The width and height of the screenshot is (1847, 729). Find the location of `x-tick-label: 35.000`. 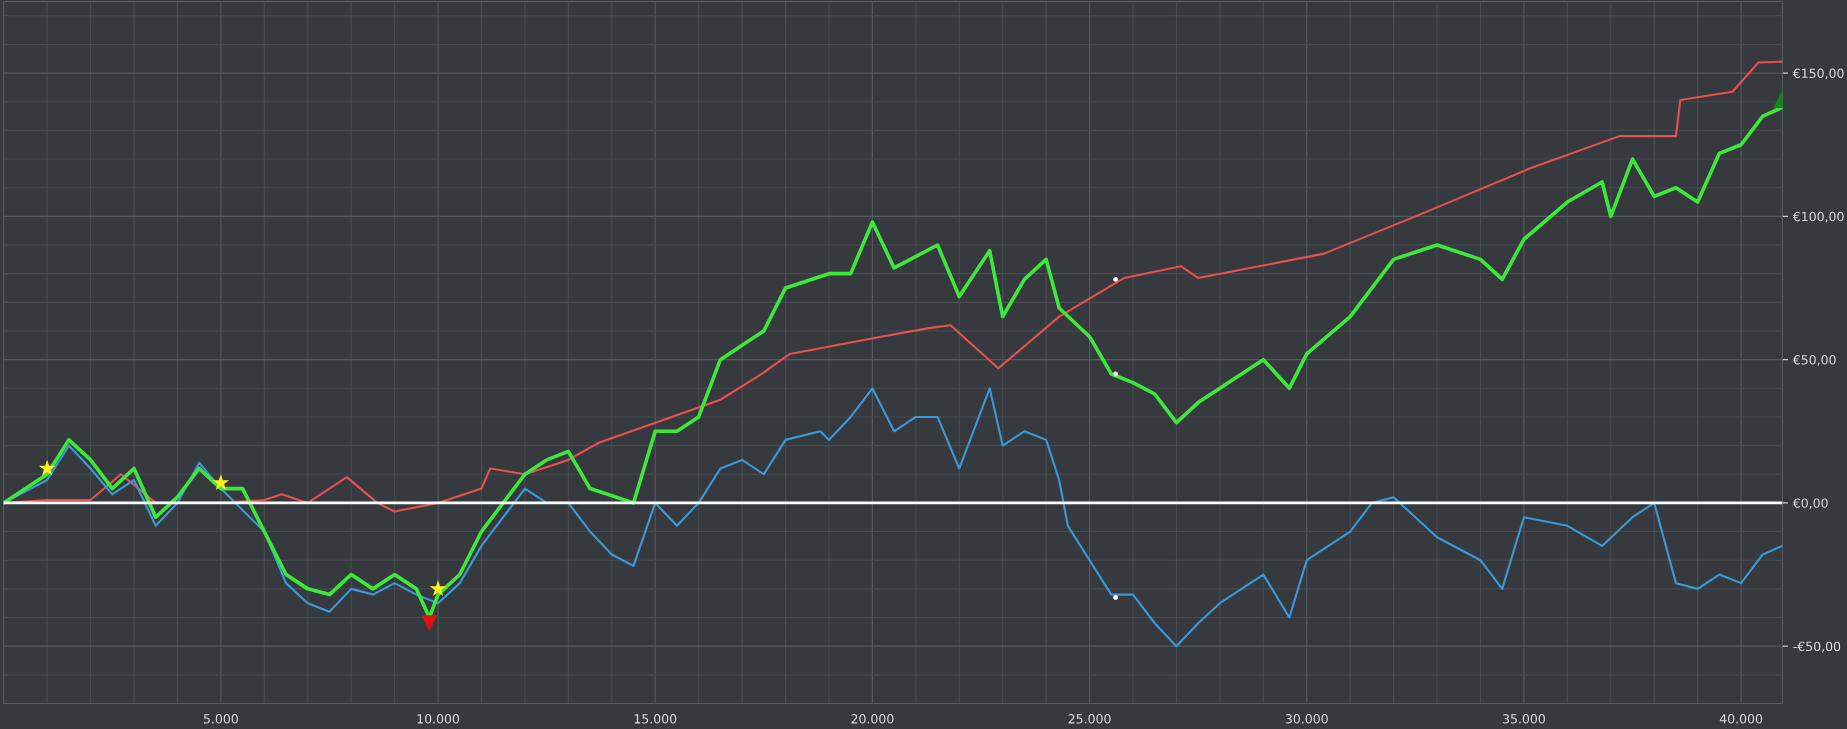

x-tick-label: 35.000 is located at coordinates (1524, 719).